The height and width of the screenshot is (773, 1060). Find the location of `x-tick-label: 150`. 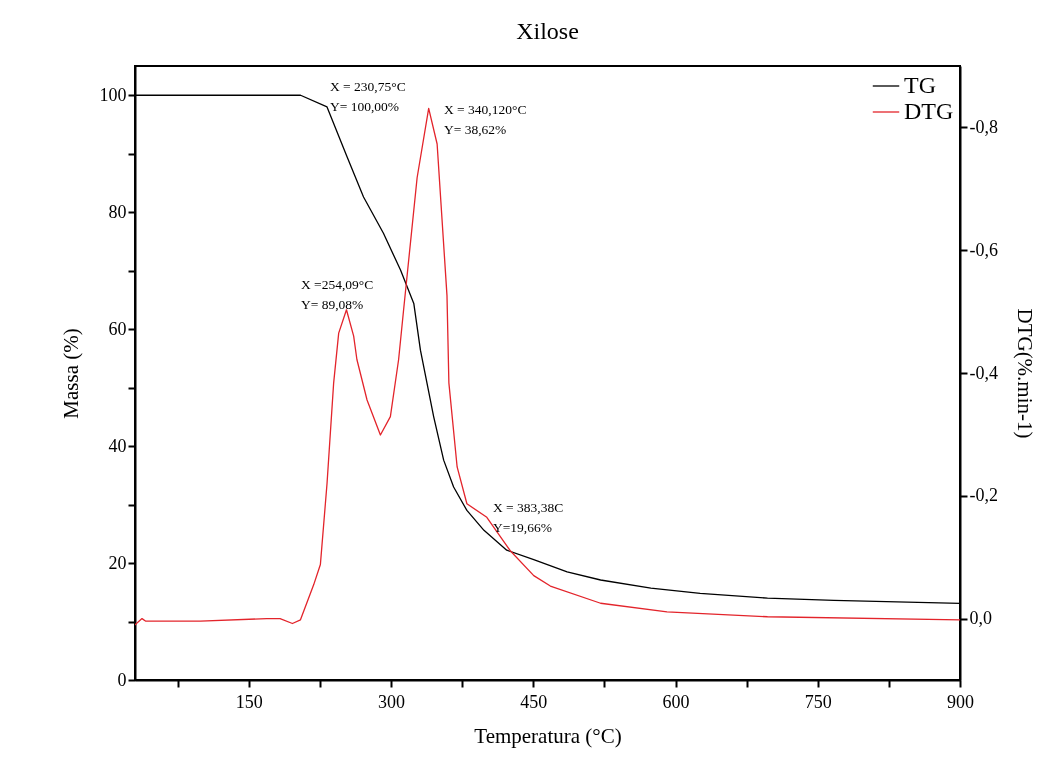

x-tick-label: 150 is located at coordinates (249, 701).